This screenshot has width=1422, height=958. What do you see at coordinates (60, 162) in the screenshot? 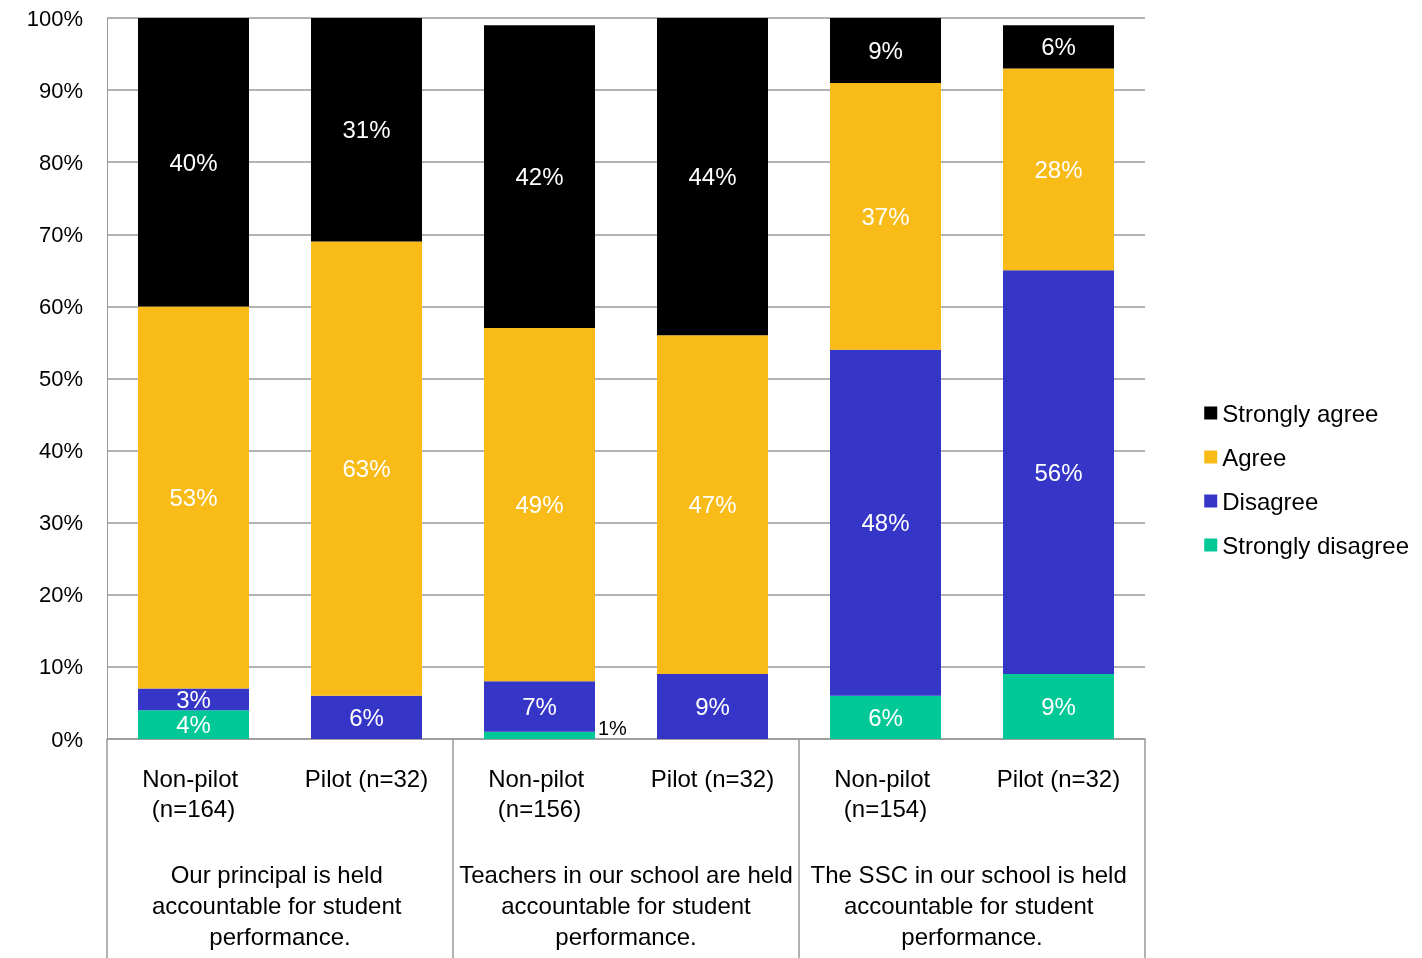
I see `y-tick-label: 80%` at bounding box center [60, 162].